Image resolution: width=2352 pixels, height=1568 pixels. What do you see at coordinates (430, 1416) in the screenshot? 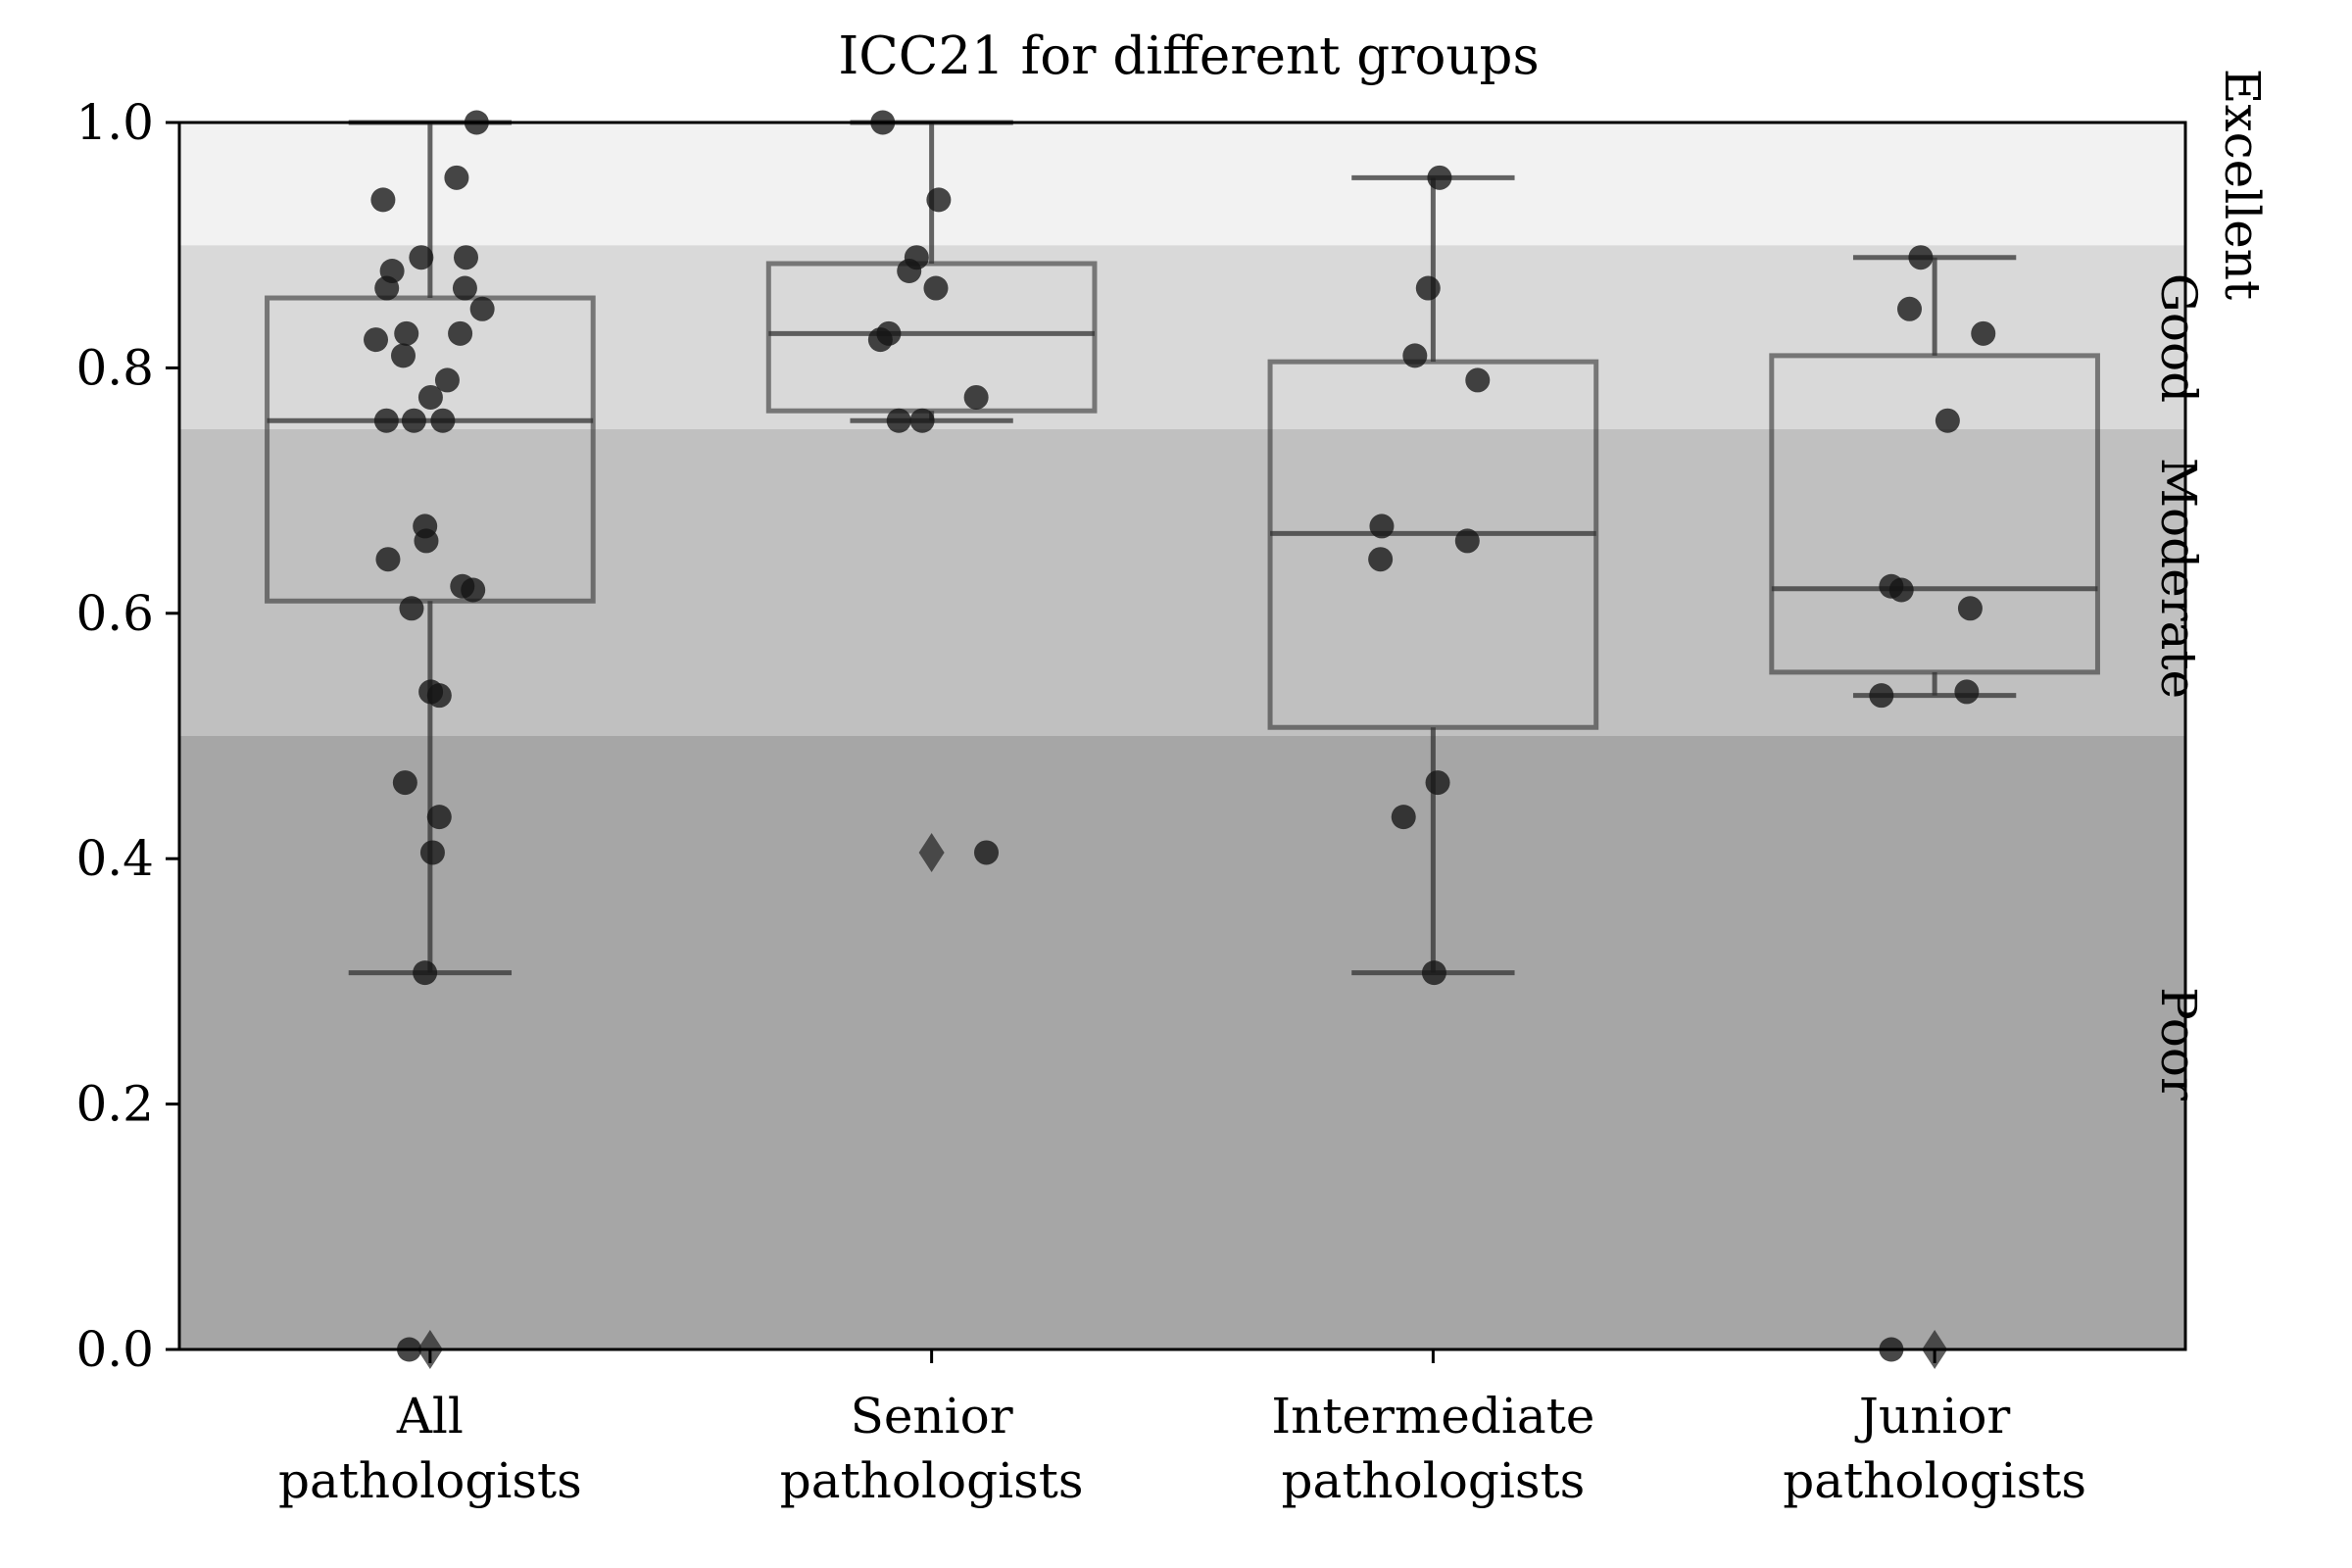
I see `x-tick-label-line1: All` at bounding box center [430, 1416].